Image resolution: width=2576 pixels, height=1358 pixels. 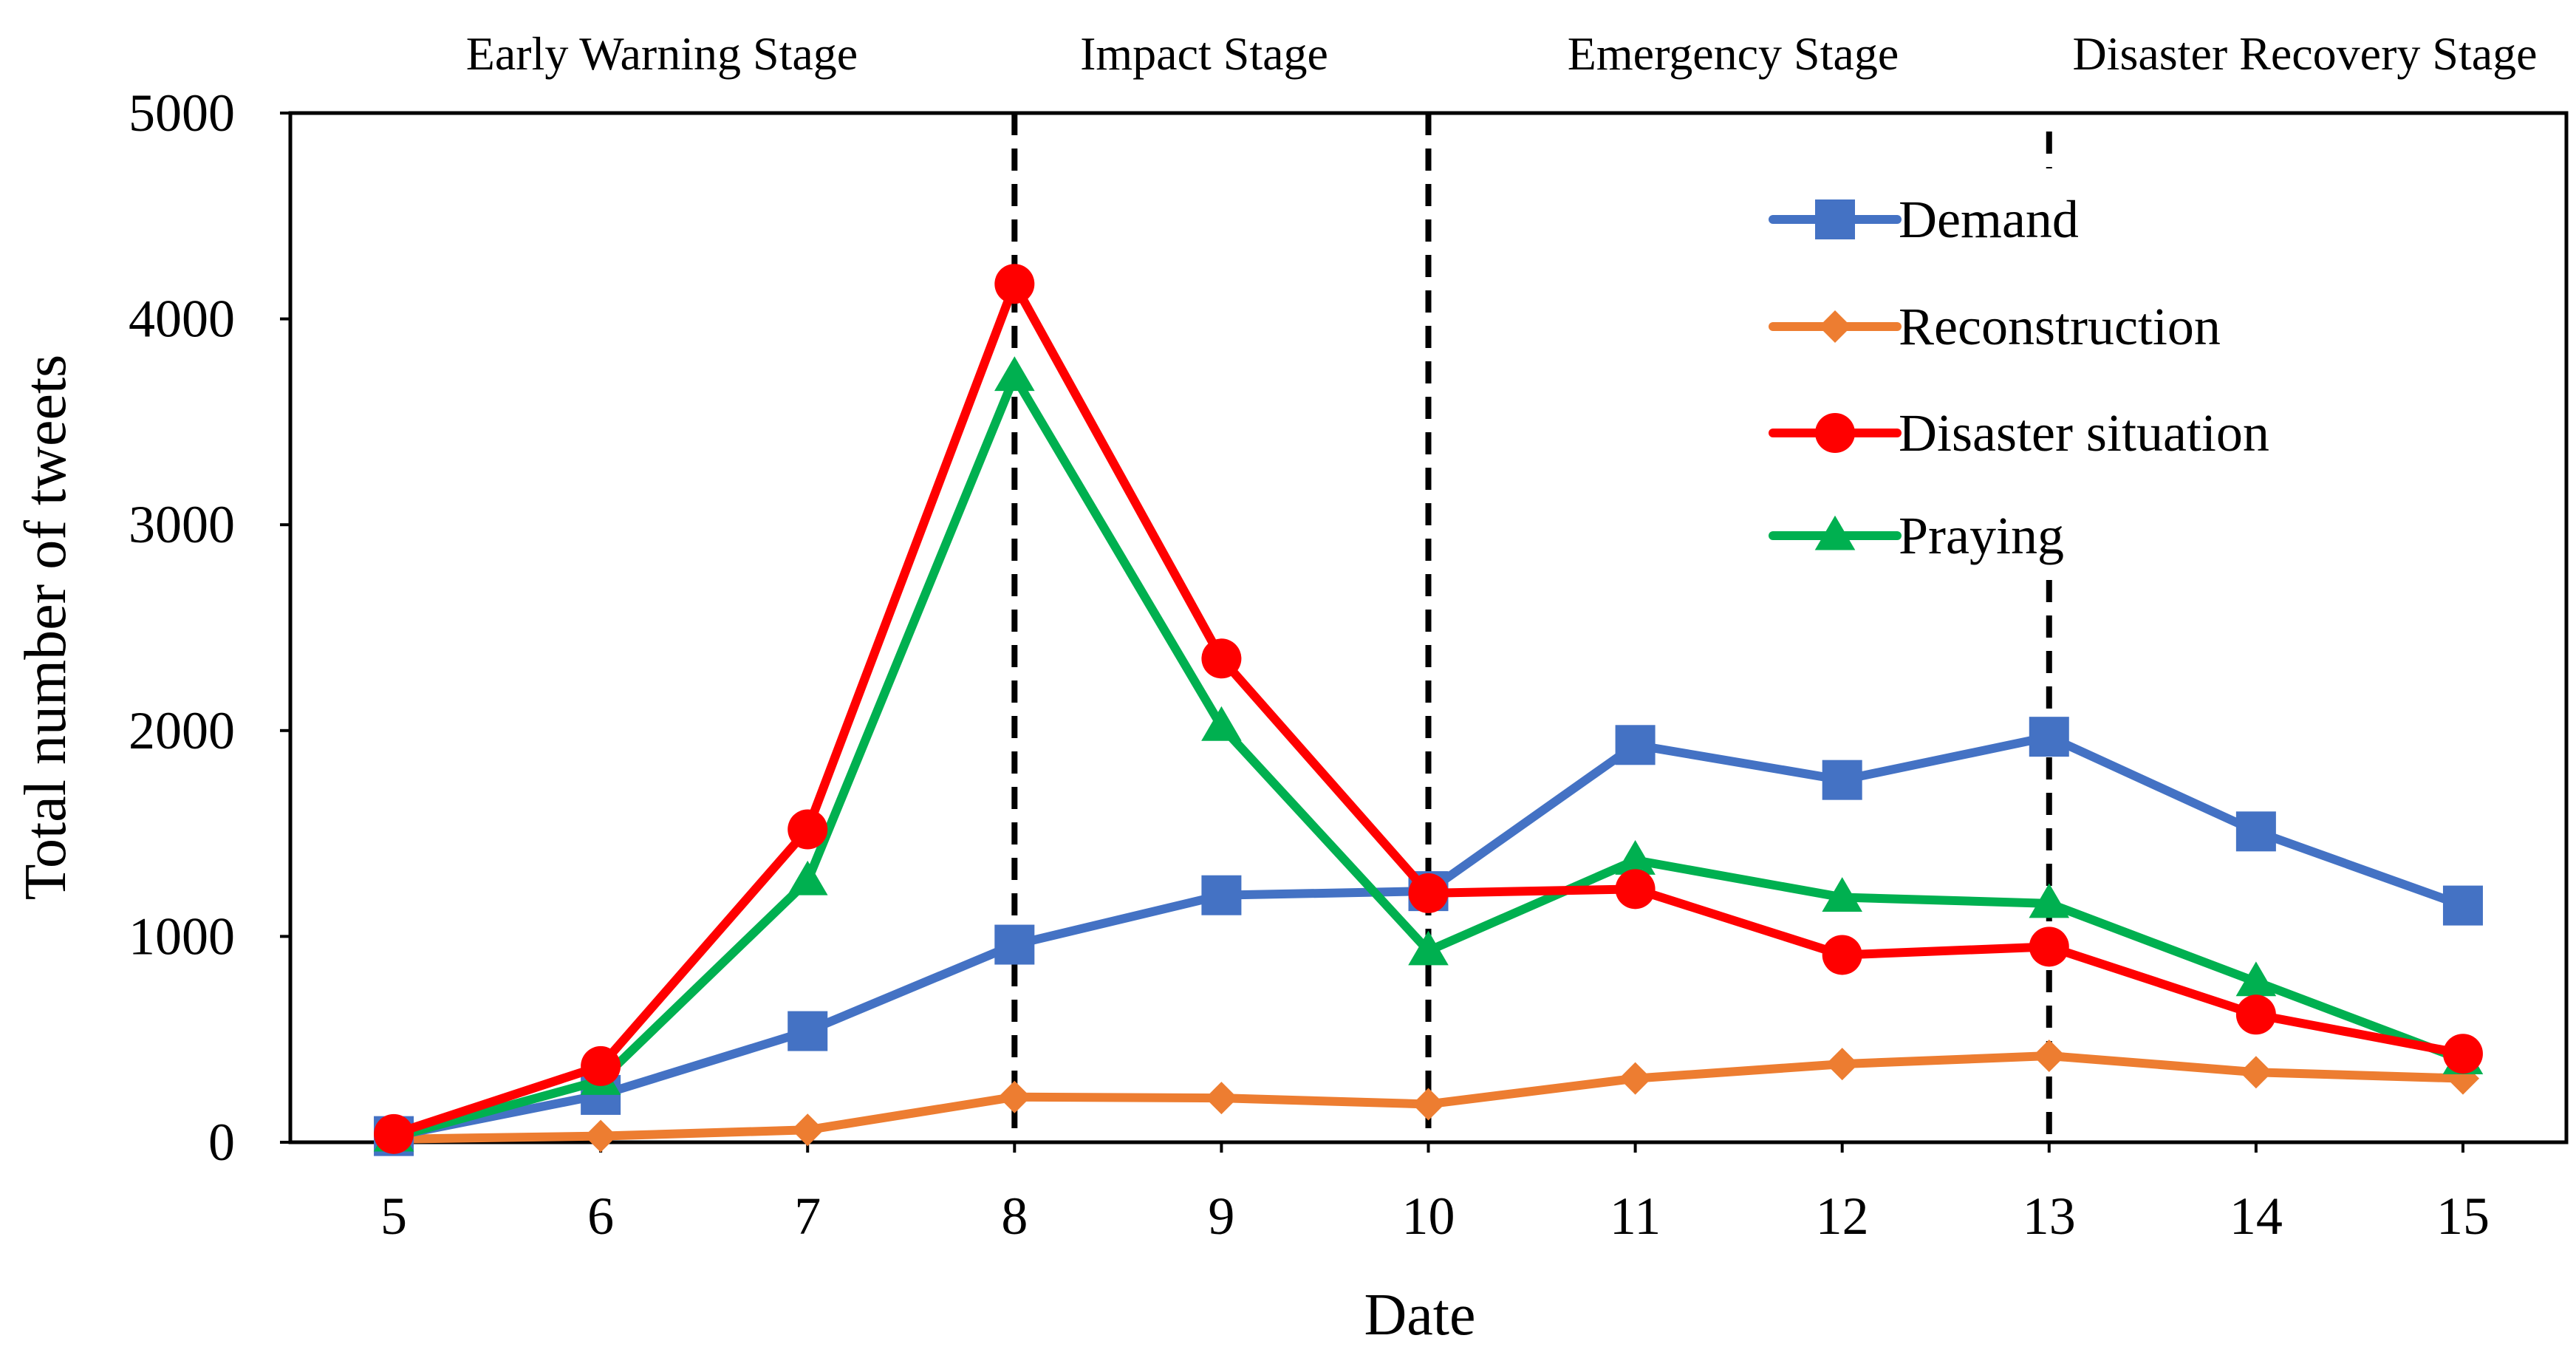 I want to click on y-tick-label: 0, so click(x=222, y=1142).